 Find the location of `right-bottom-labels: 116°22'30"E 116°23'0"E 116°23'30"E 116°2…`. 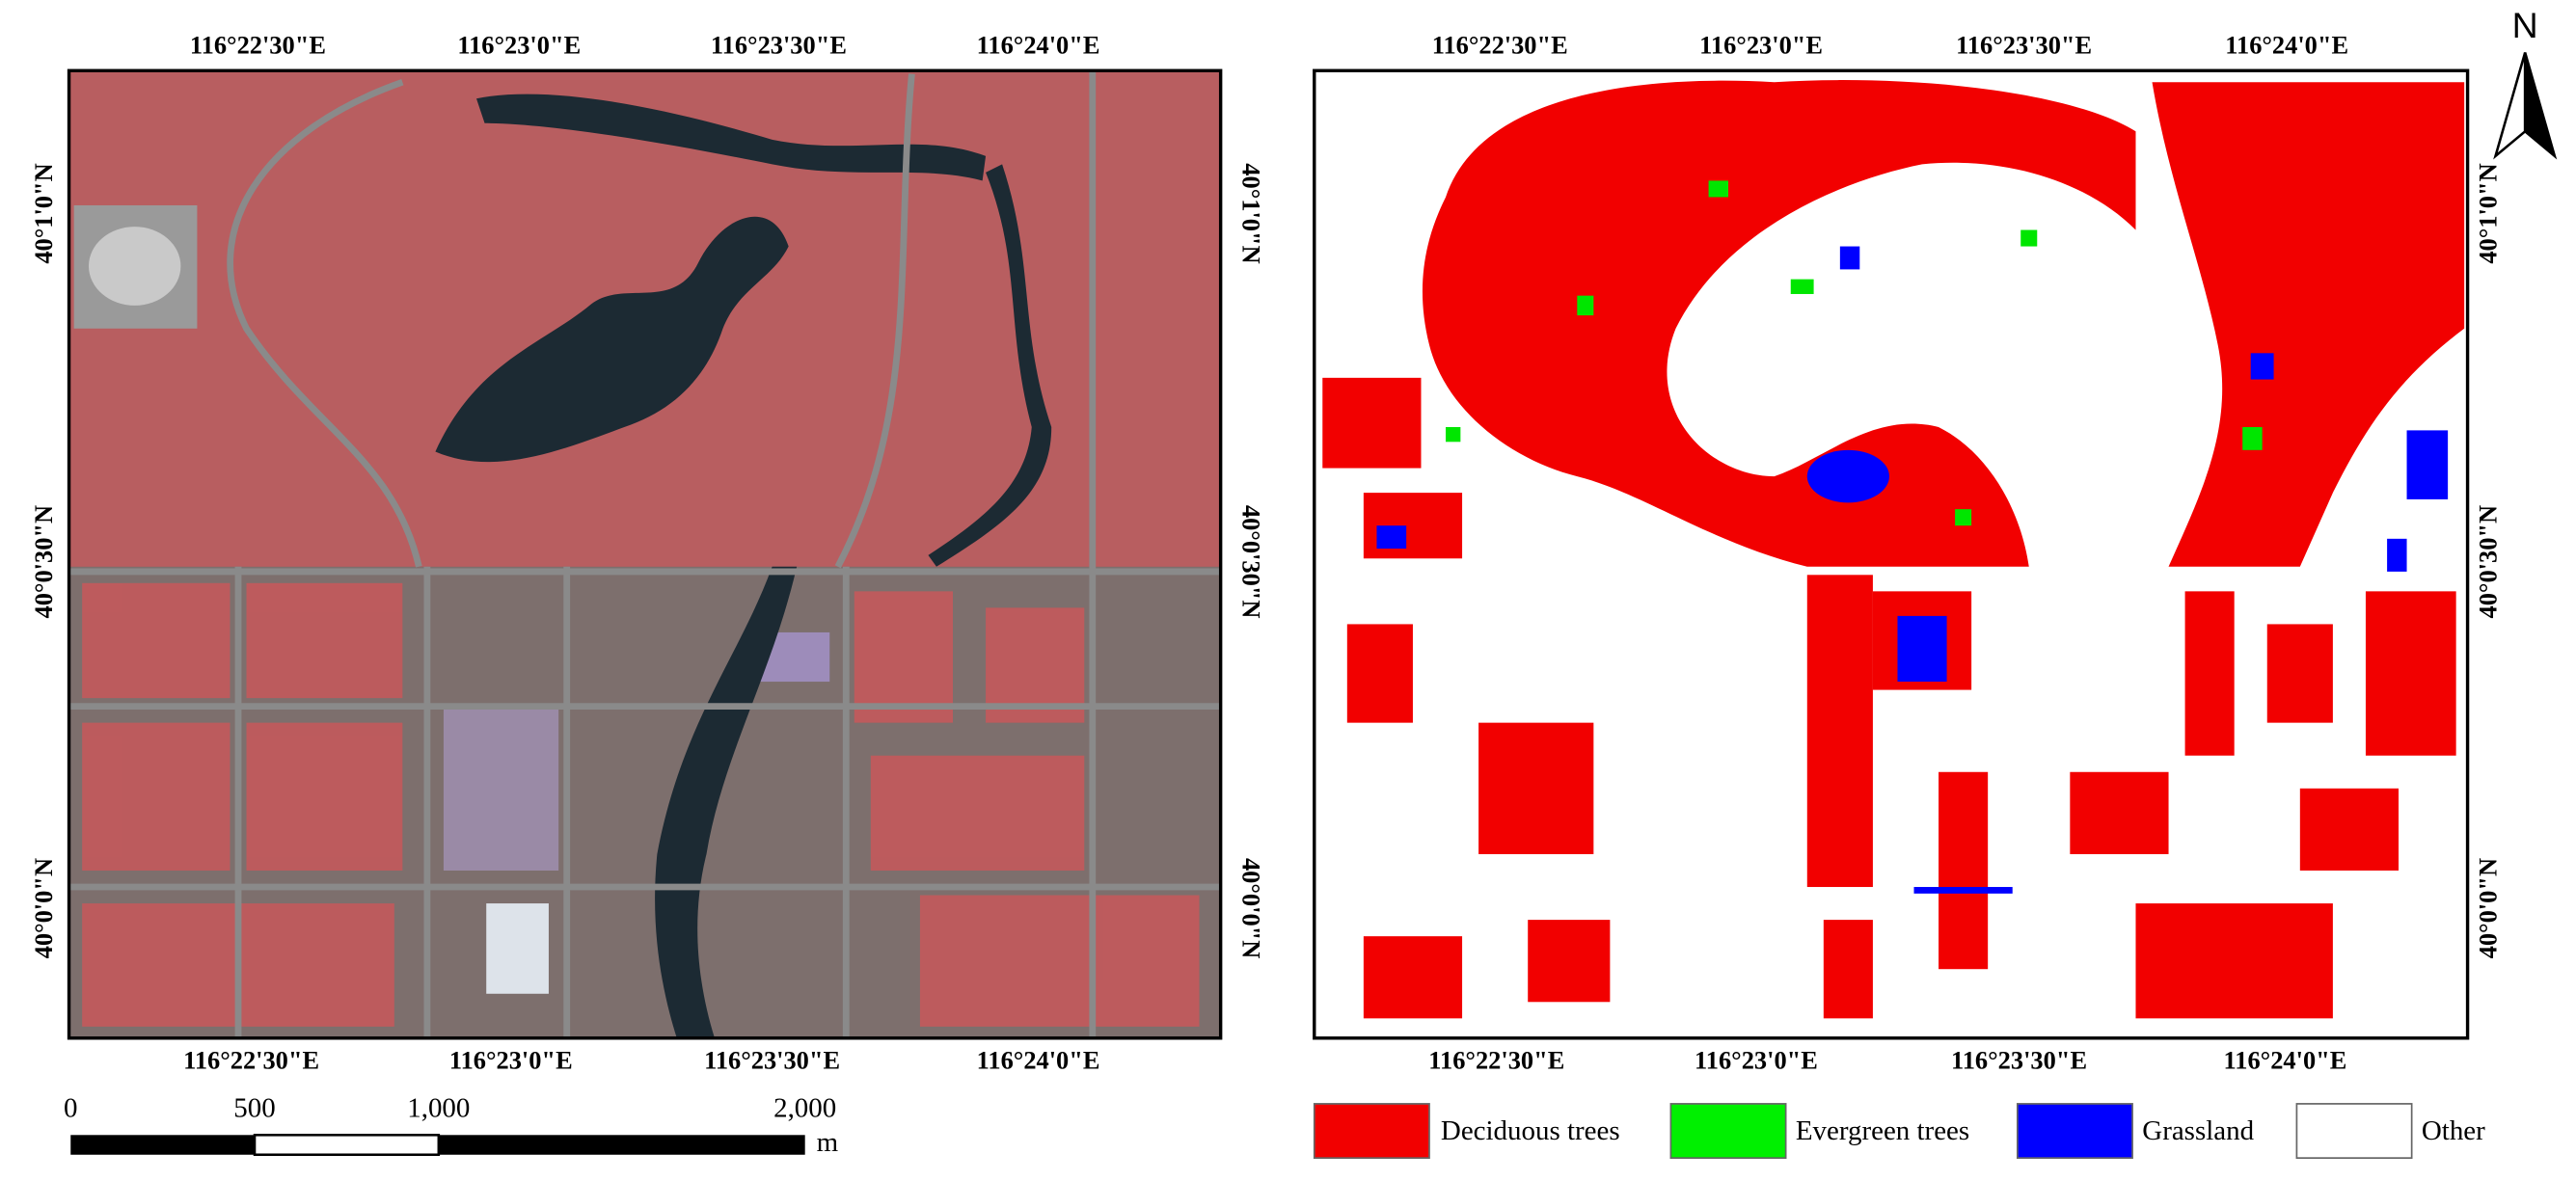

right-bottom-labels: 116°22'30"E 116°23'0"E 116°23'30"E 116°2… is located at coordinates (1887, 1059).